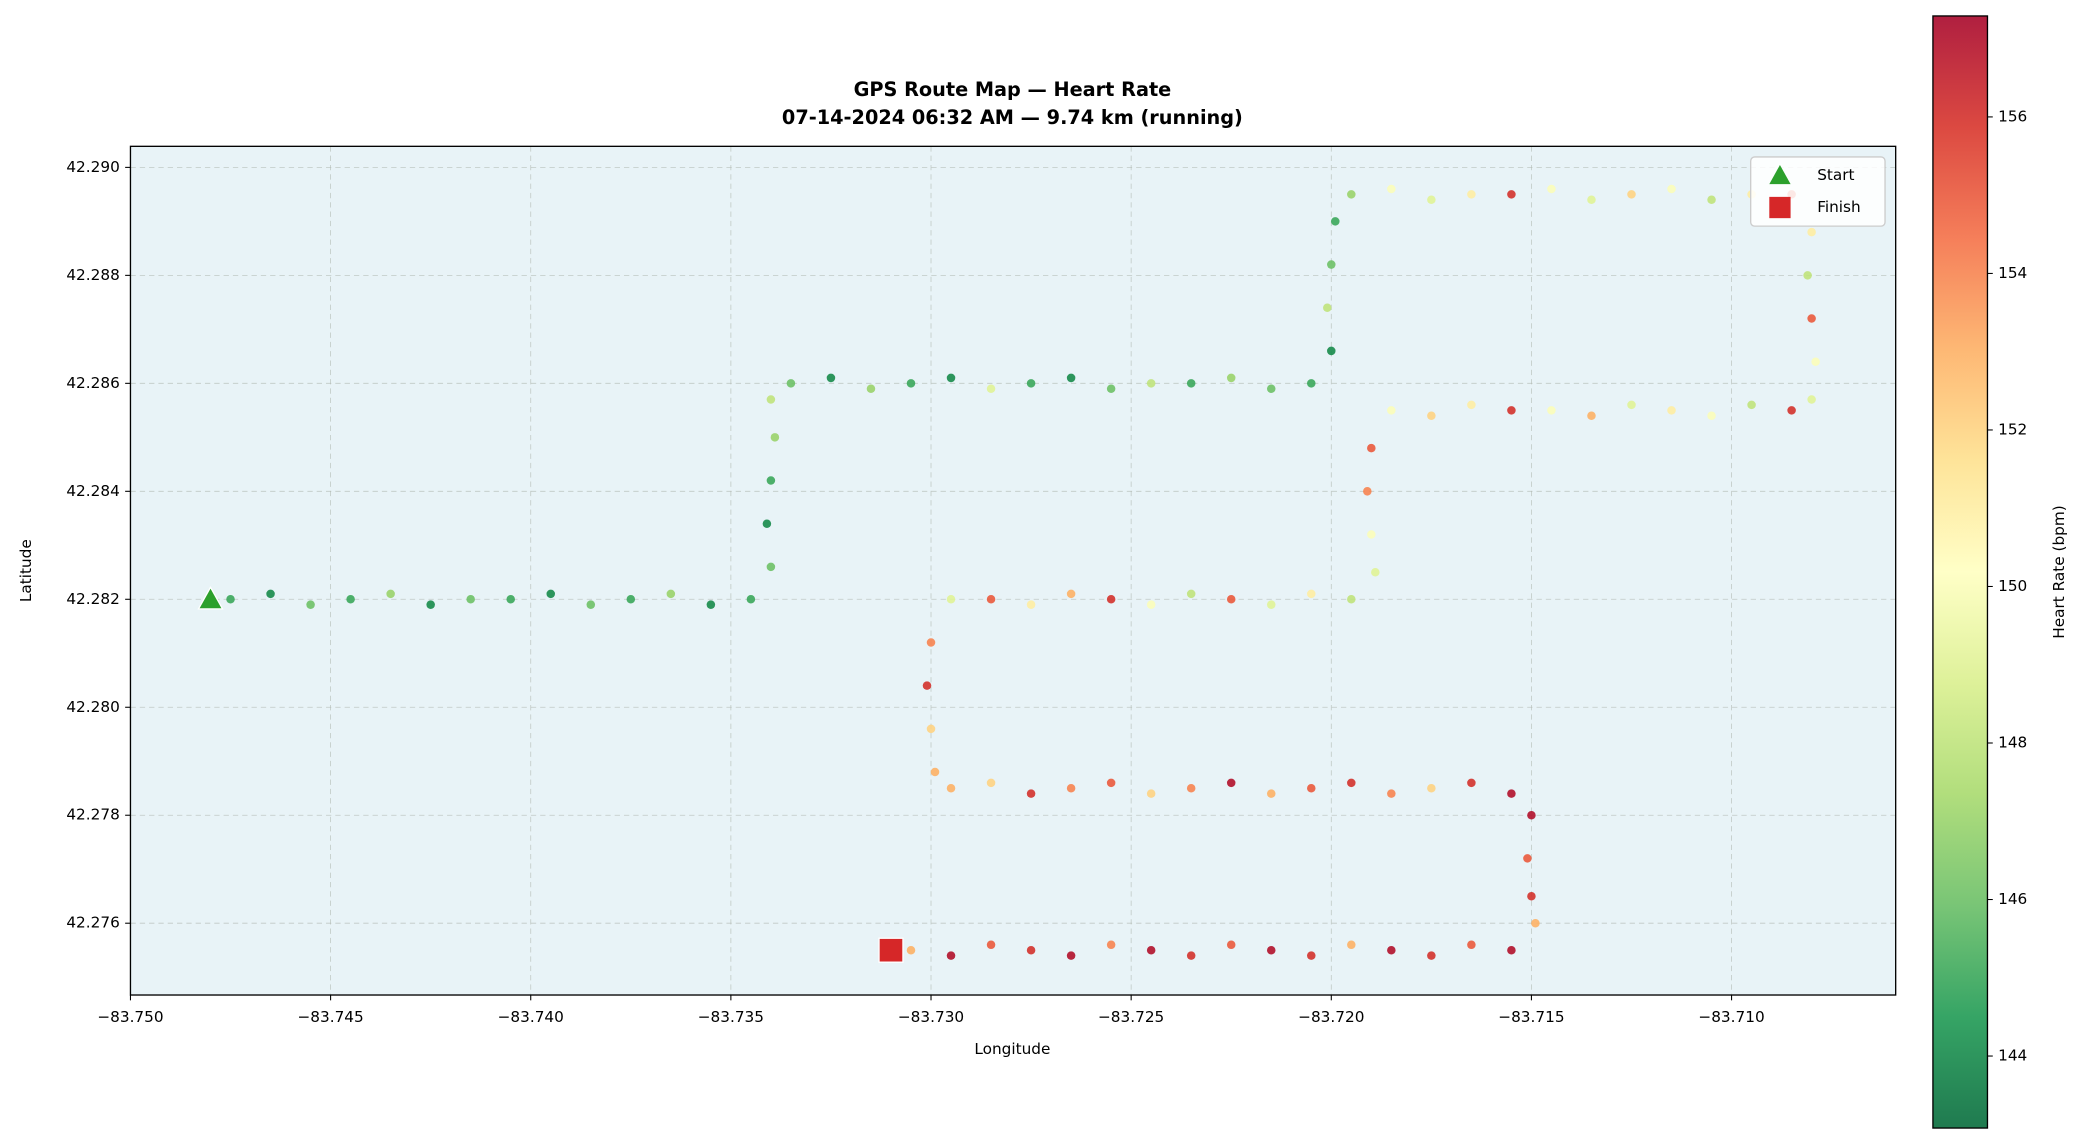  Describe the element at coordinates (330, 1017) in the screenshot. I see `x-tick-label: −83.745` at that location.